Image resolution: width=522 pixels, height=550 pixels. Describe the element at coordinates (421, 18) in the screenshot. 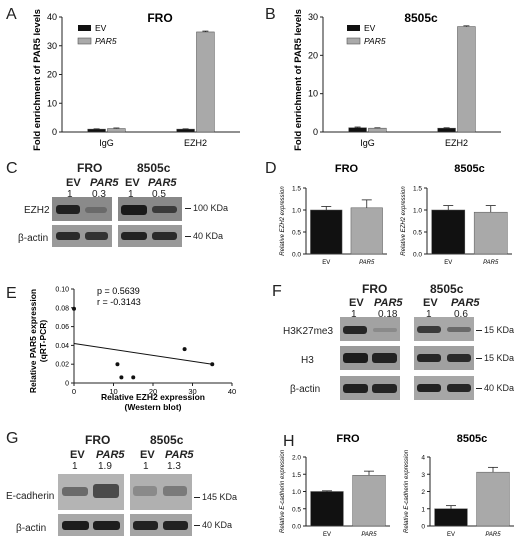

I see `panel-b-title: 8505c` at that location.